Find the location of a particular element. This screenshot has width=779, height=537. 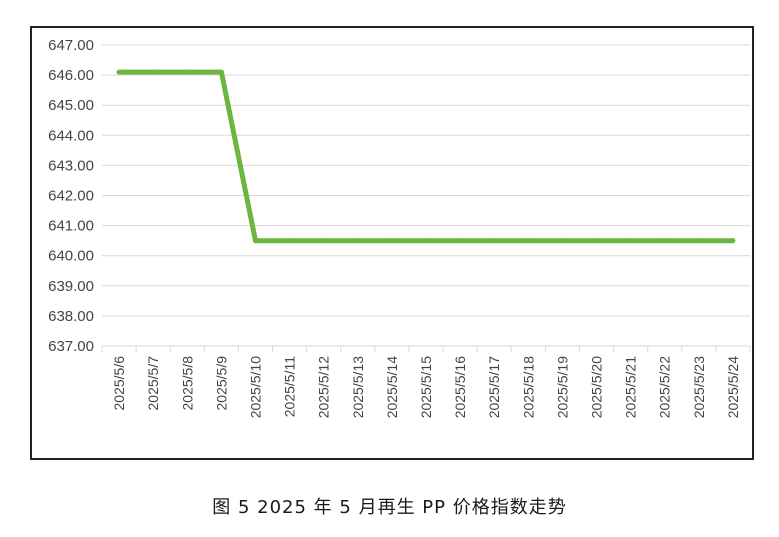

y-tick-label: 639.00 is located at coordinates (71, 286).